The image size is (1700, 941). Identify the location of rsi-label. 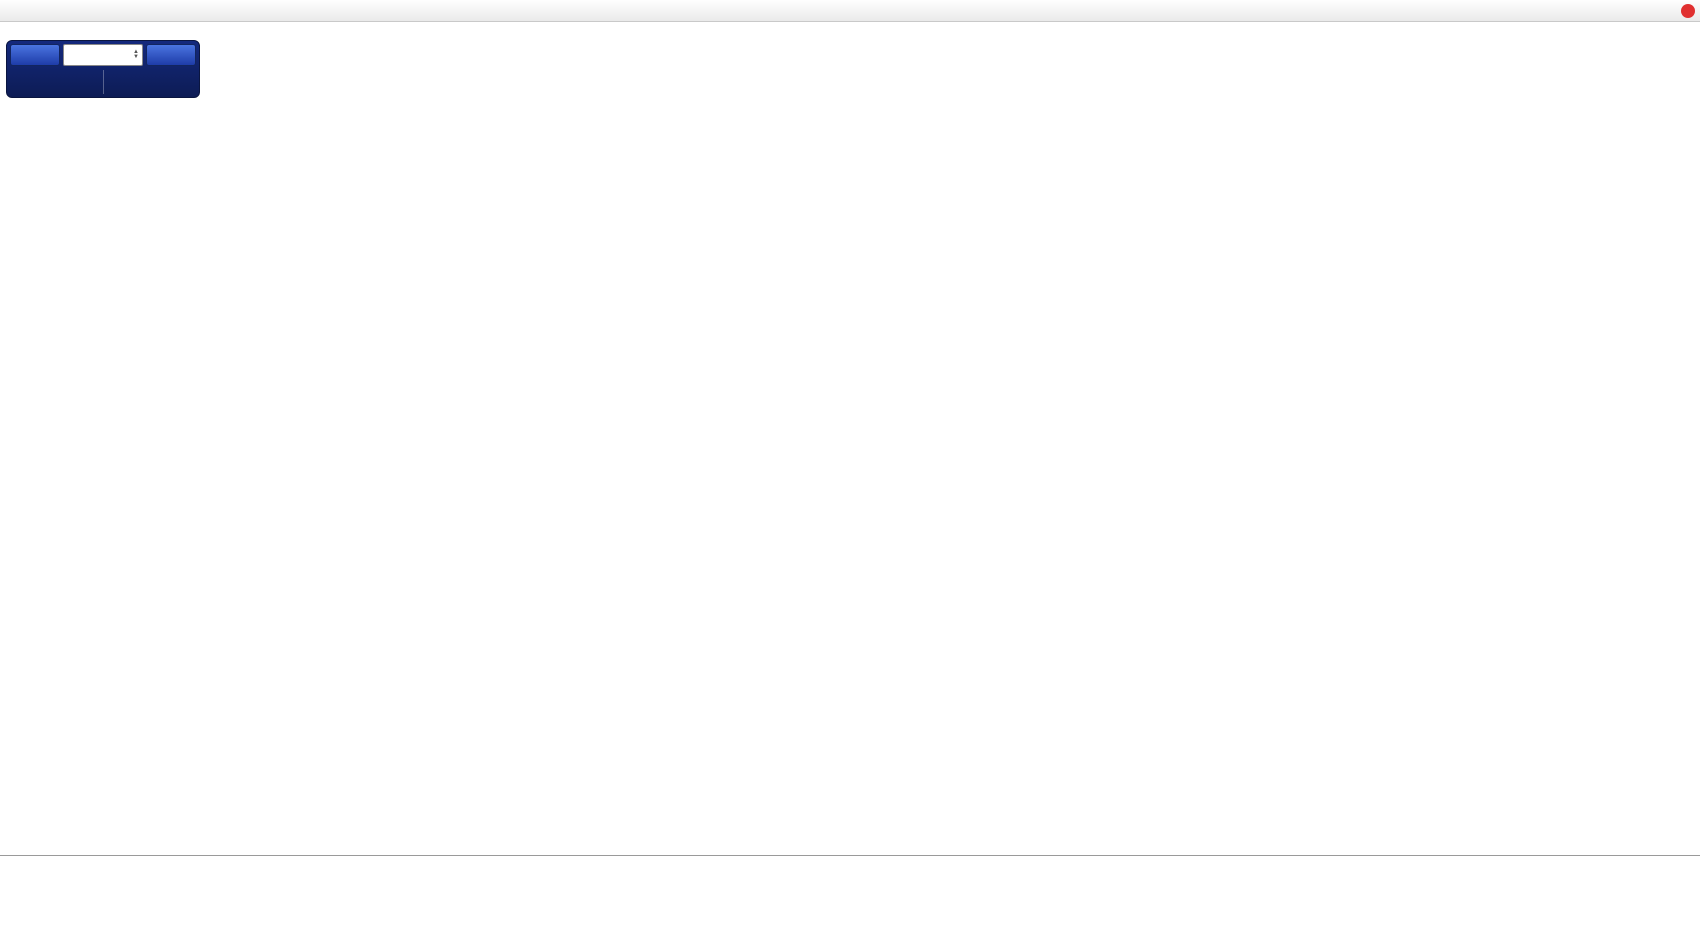
(8, 721).